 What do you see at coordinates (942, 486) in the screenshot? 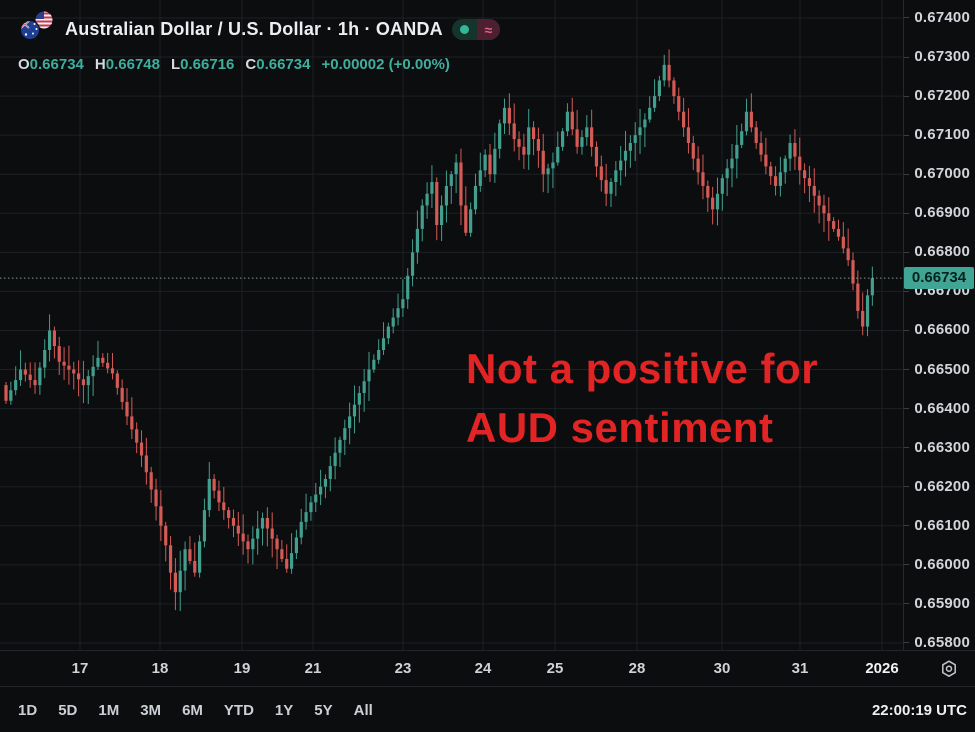
I see `price-axis-label: 0.66200` at bounding box center [942, 486].